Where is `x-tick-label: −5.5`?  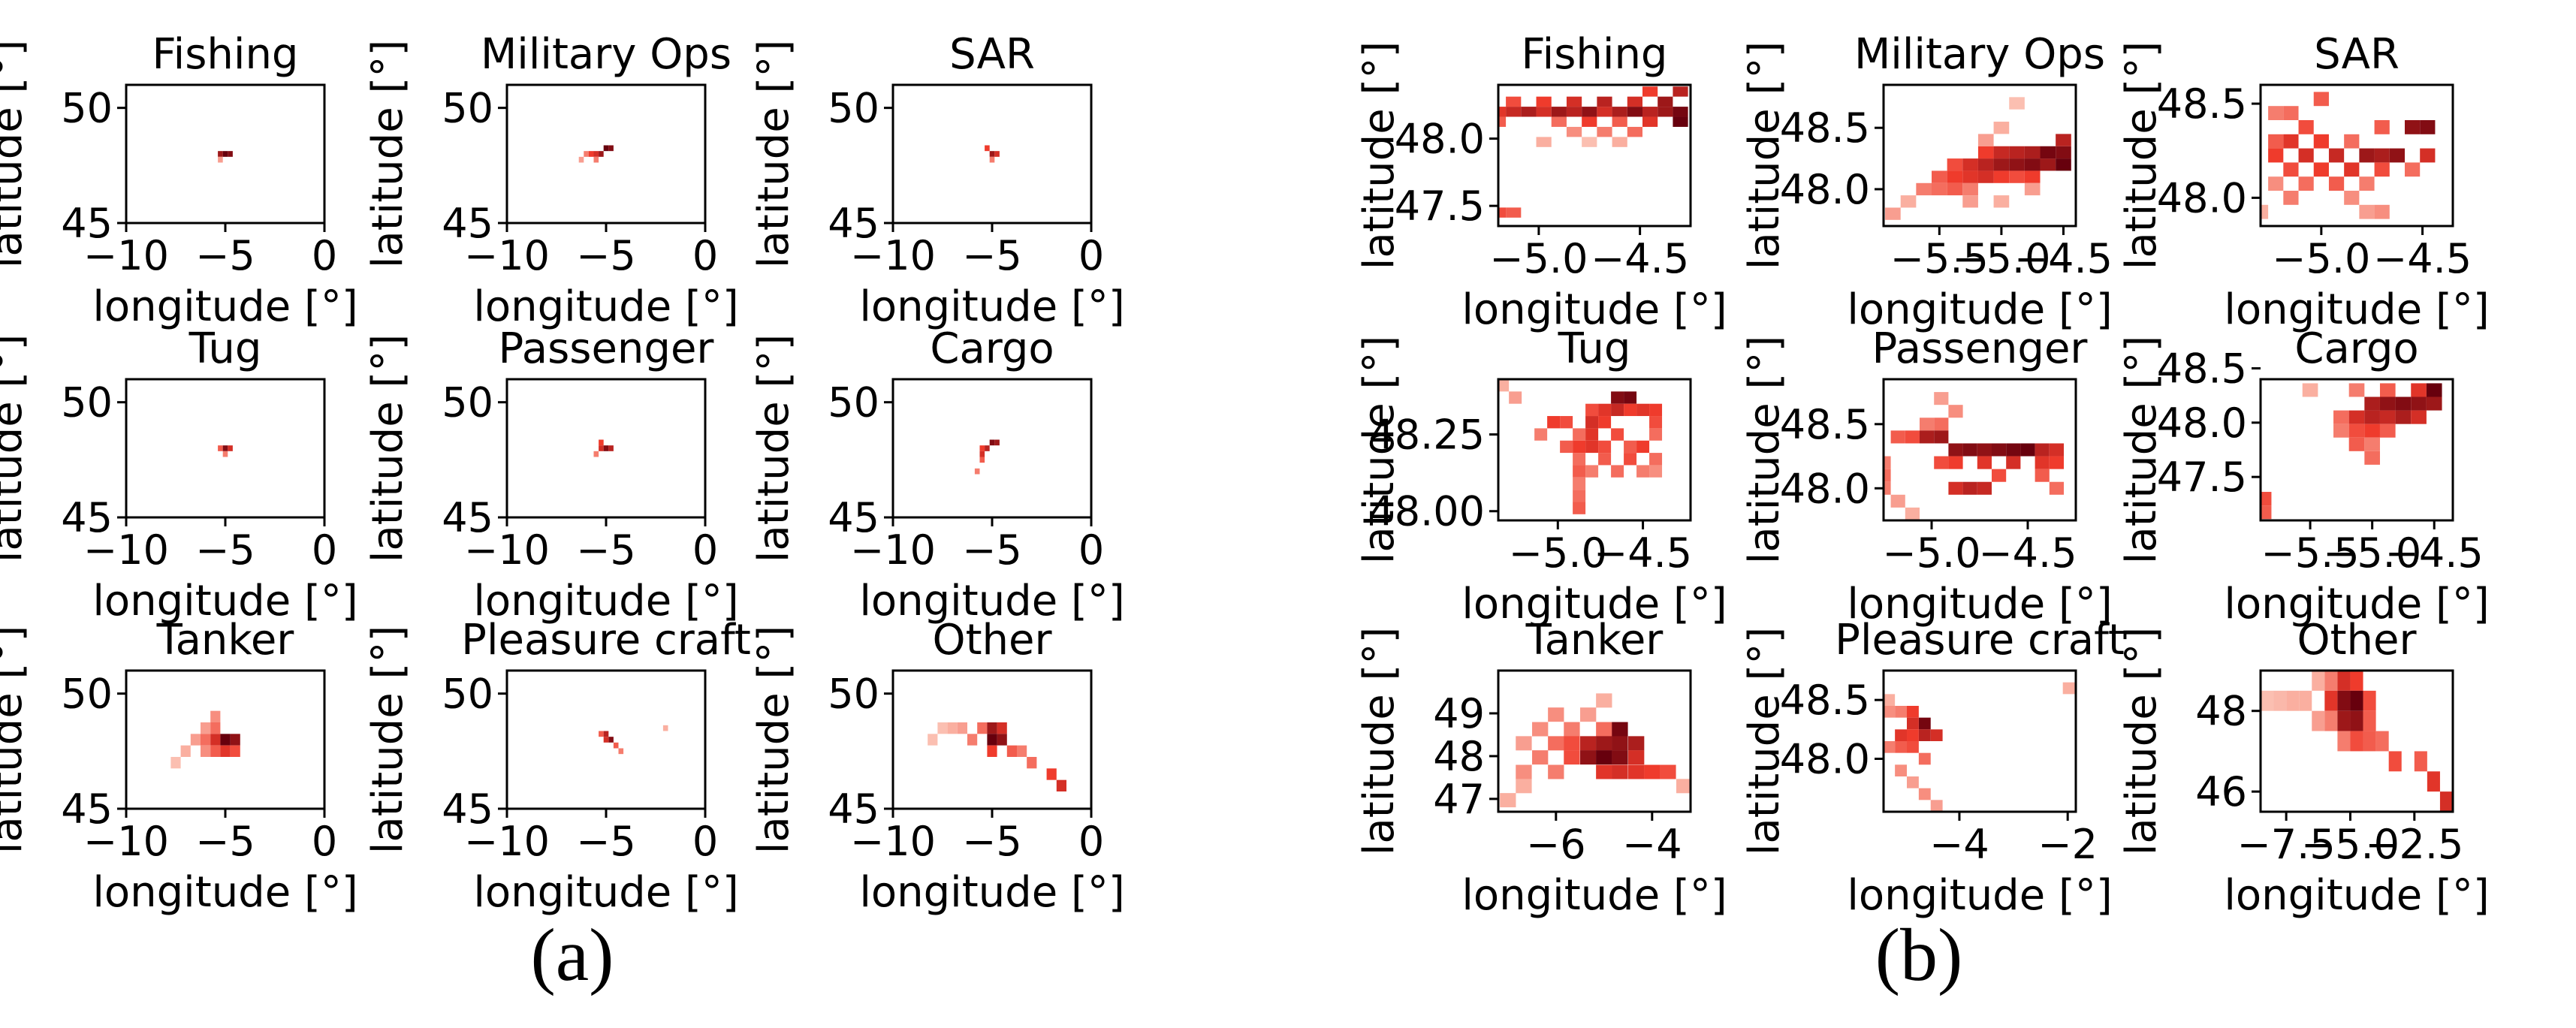
x-tick-label: −5.5 is located at coordinates (1940, 258).